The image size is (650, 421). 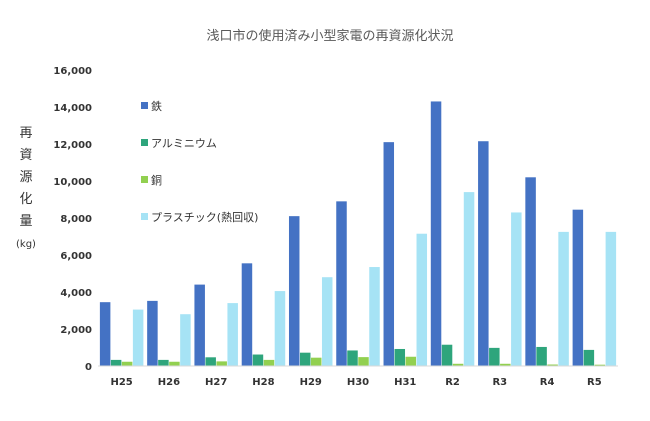 What do you see at coordinates (405, 382) in the screenshot?
I see `x-tick-label: H31` at bounding box center [405, 382].